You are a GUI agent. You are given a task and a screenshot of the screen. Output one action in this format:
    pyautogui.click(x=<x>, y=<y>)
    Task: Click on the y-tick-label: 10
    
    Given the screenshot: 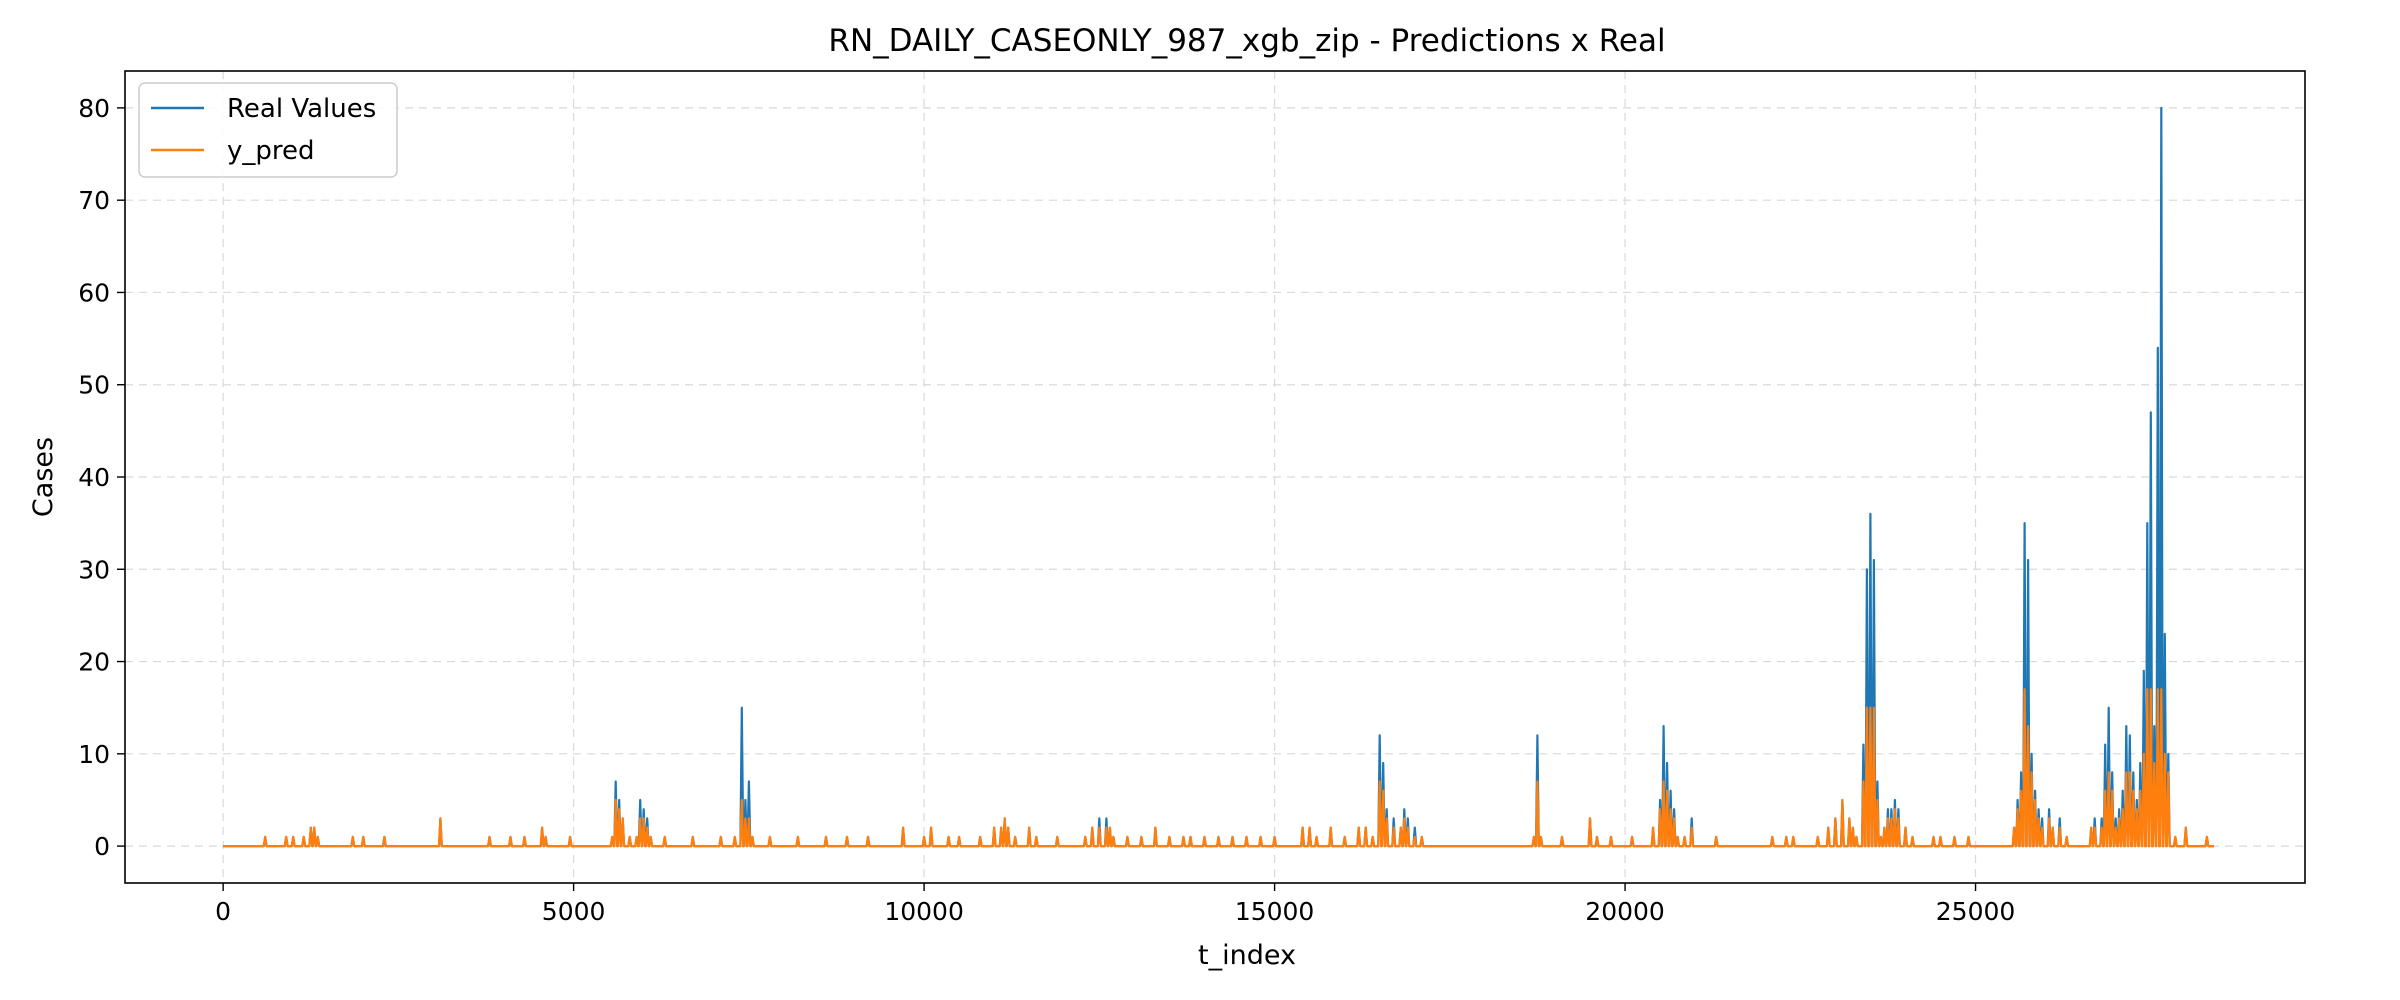 What is the action you would take?
    pyautogui.click(x=94, y=754)
    